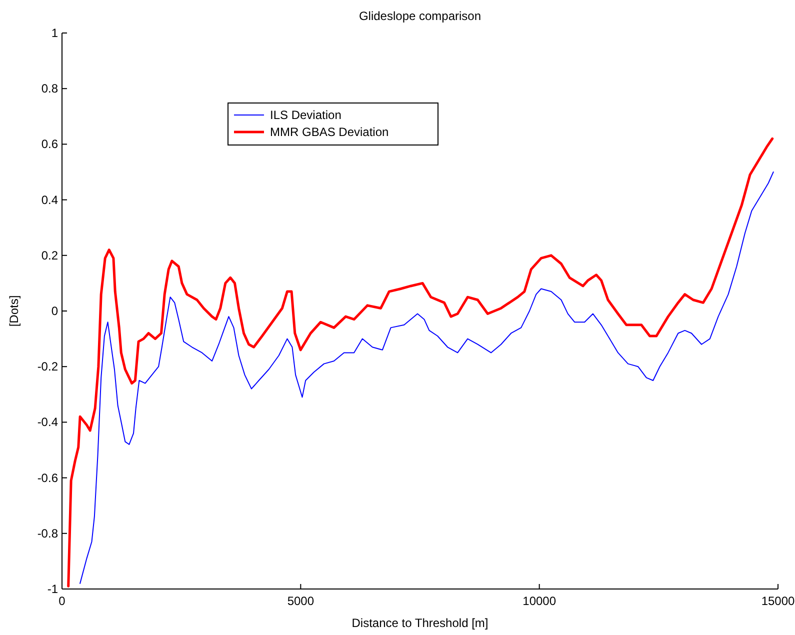 This screenshot has width=795, height=635. What do you see at coordinates (54, 33) in the screenshot?
I see `y-tick-label: 1` at bounding box center [54, 33].